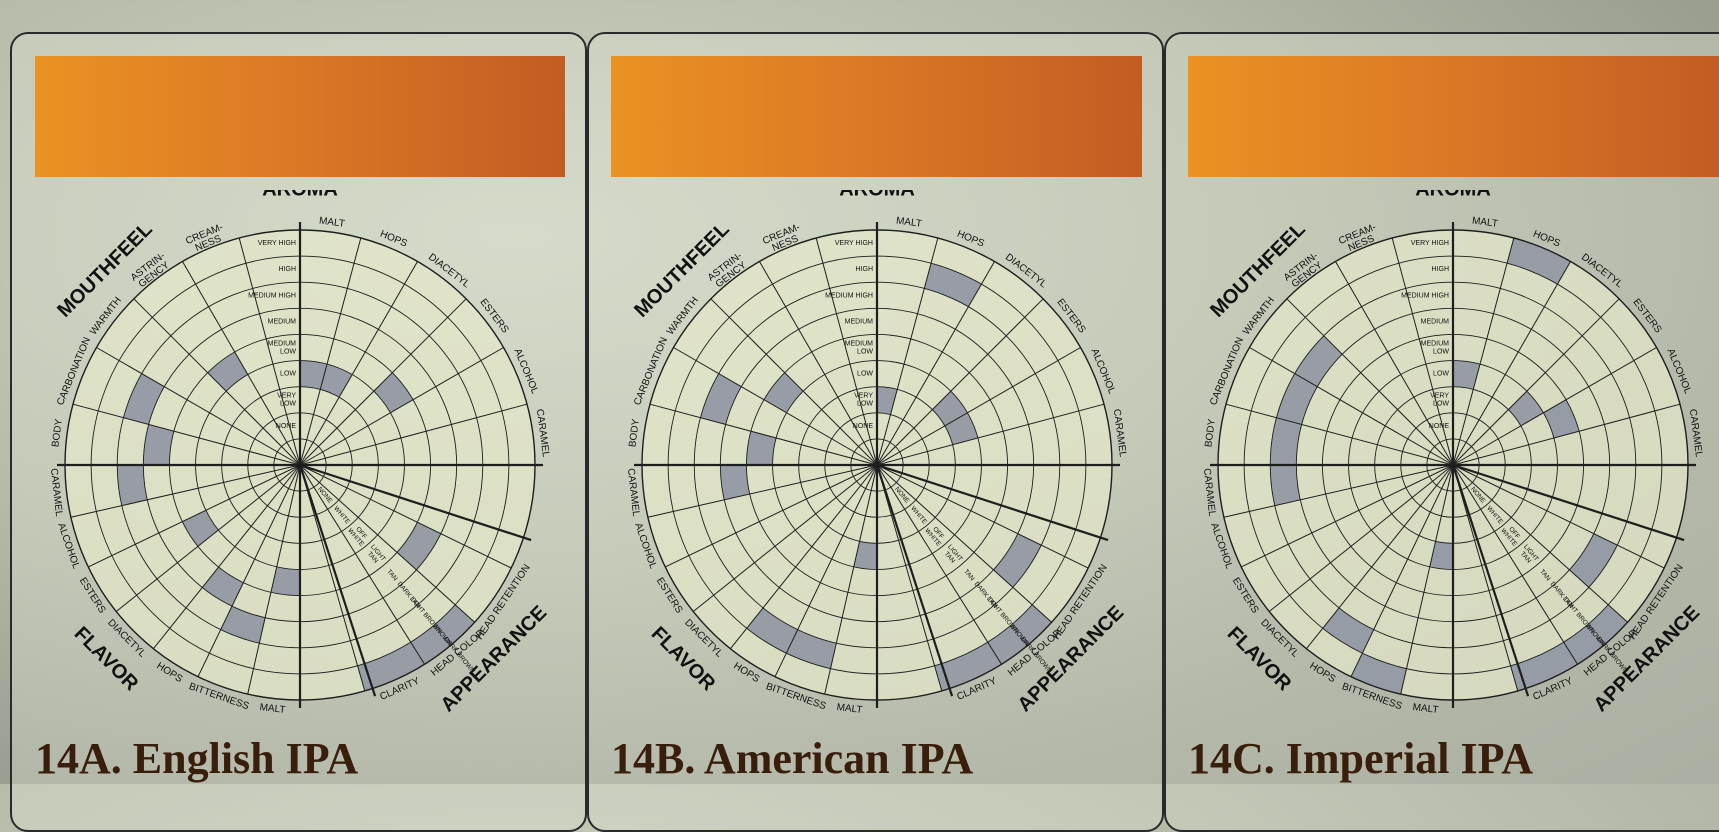  I want to click on banner-english-ipa, so click(300, 116).